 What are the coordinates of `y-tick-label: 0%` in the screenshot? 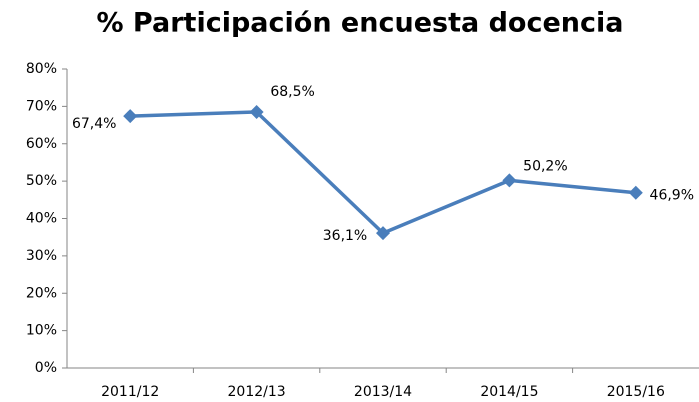 It's located at (46, 368).